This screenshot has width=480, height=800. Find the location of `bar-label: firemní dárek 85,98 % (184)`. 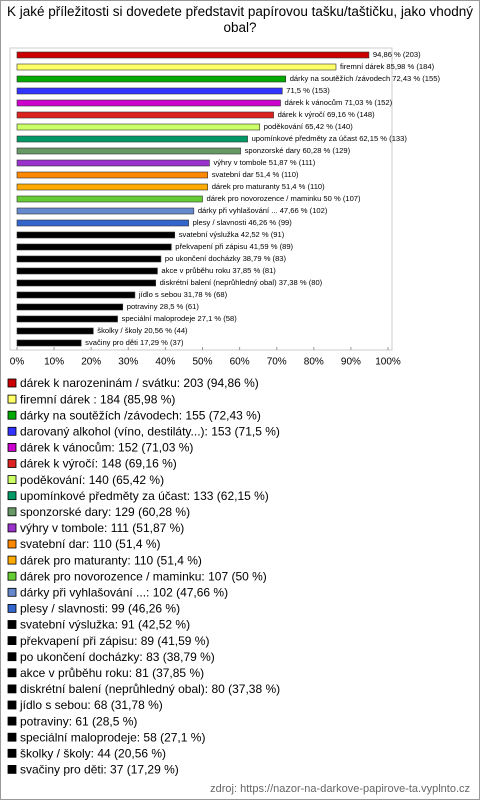

bar-label: firemní dárek 85,98 % (184) is located at coordinates (387, 66).